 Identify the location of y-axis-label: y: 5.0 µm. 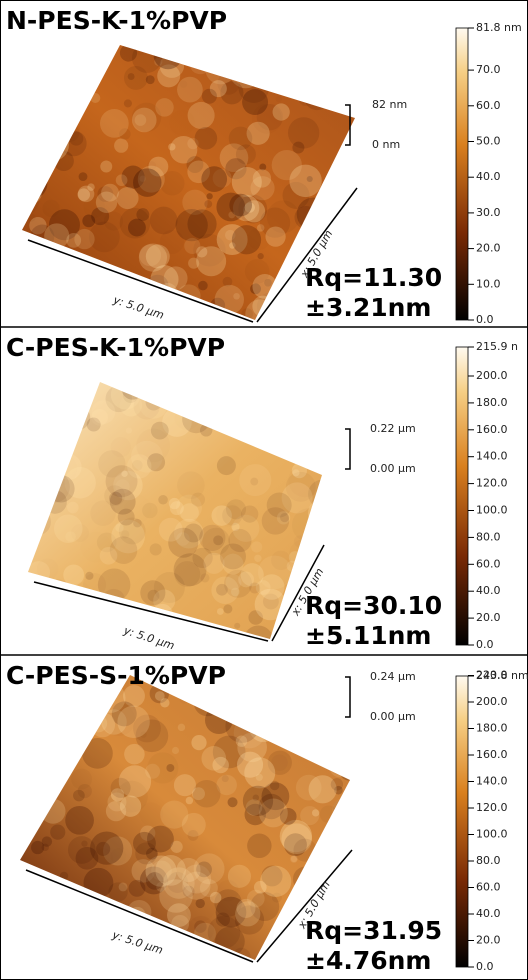
(138, 307).